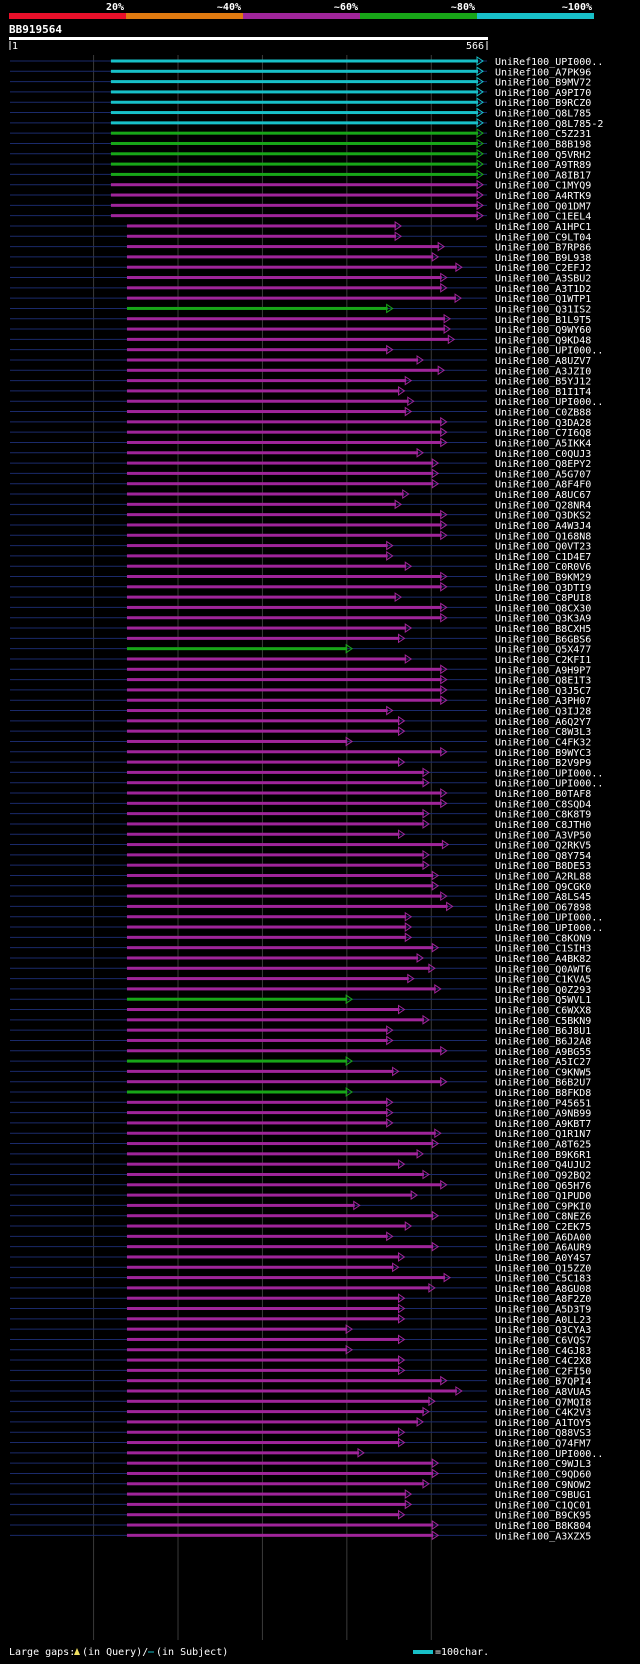  Describe the element at coordinates (543, 227) in the screenshot. I see `hit-label: UniRef100_A1HPC1` at that location.